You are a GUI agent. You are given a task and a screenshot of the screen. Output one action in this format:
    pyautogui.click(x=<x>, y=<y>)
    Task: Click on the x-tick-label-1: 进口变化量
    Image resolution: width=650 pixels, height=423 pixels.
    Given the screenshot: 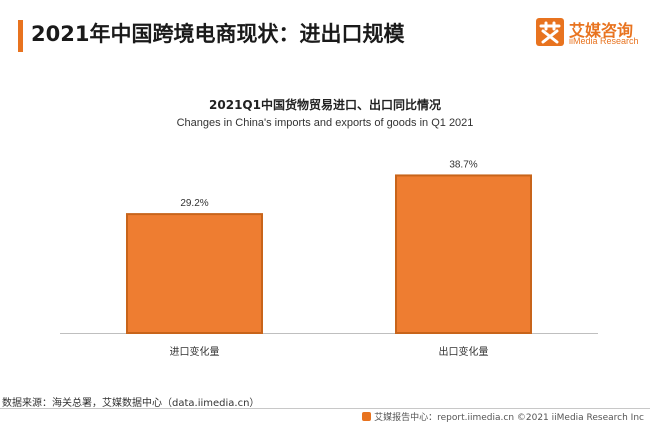 What is the action you would take?
    pyautogui.click(x=195, y=351)
    